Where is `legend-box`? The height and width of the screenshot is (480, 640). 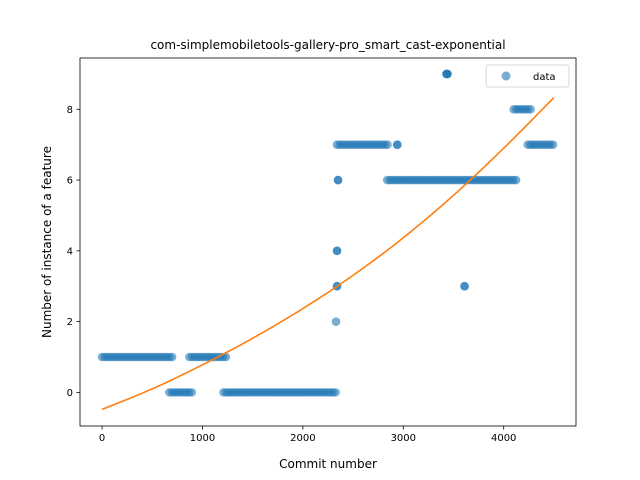 legend-box is located at coordinates (527, 76).